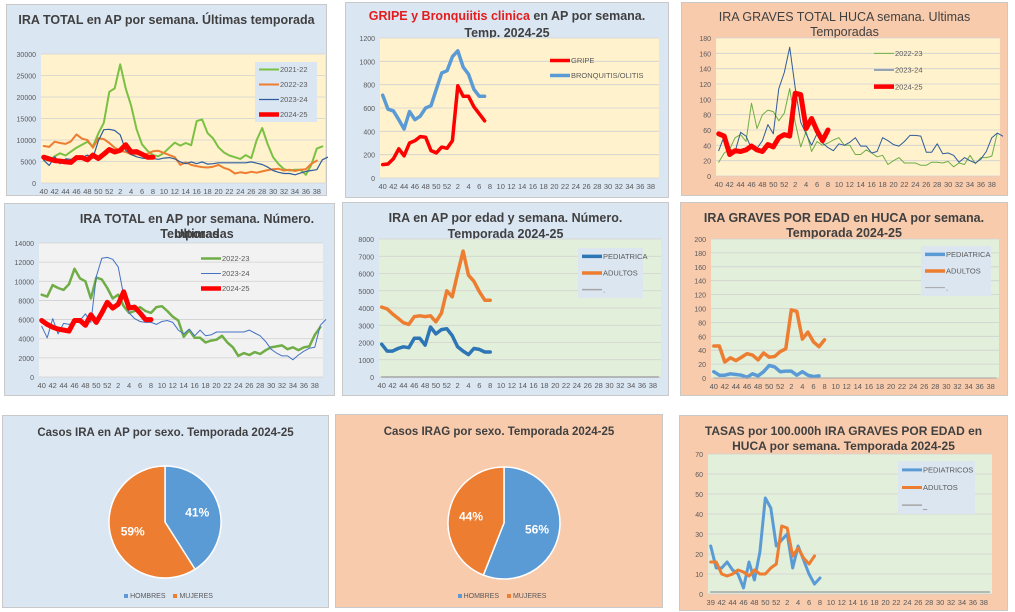  Describe the element at coordinates (729, 184) in the screenshot. I see `x-tick-label: 42` at that location.